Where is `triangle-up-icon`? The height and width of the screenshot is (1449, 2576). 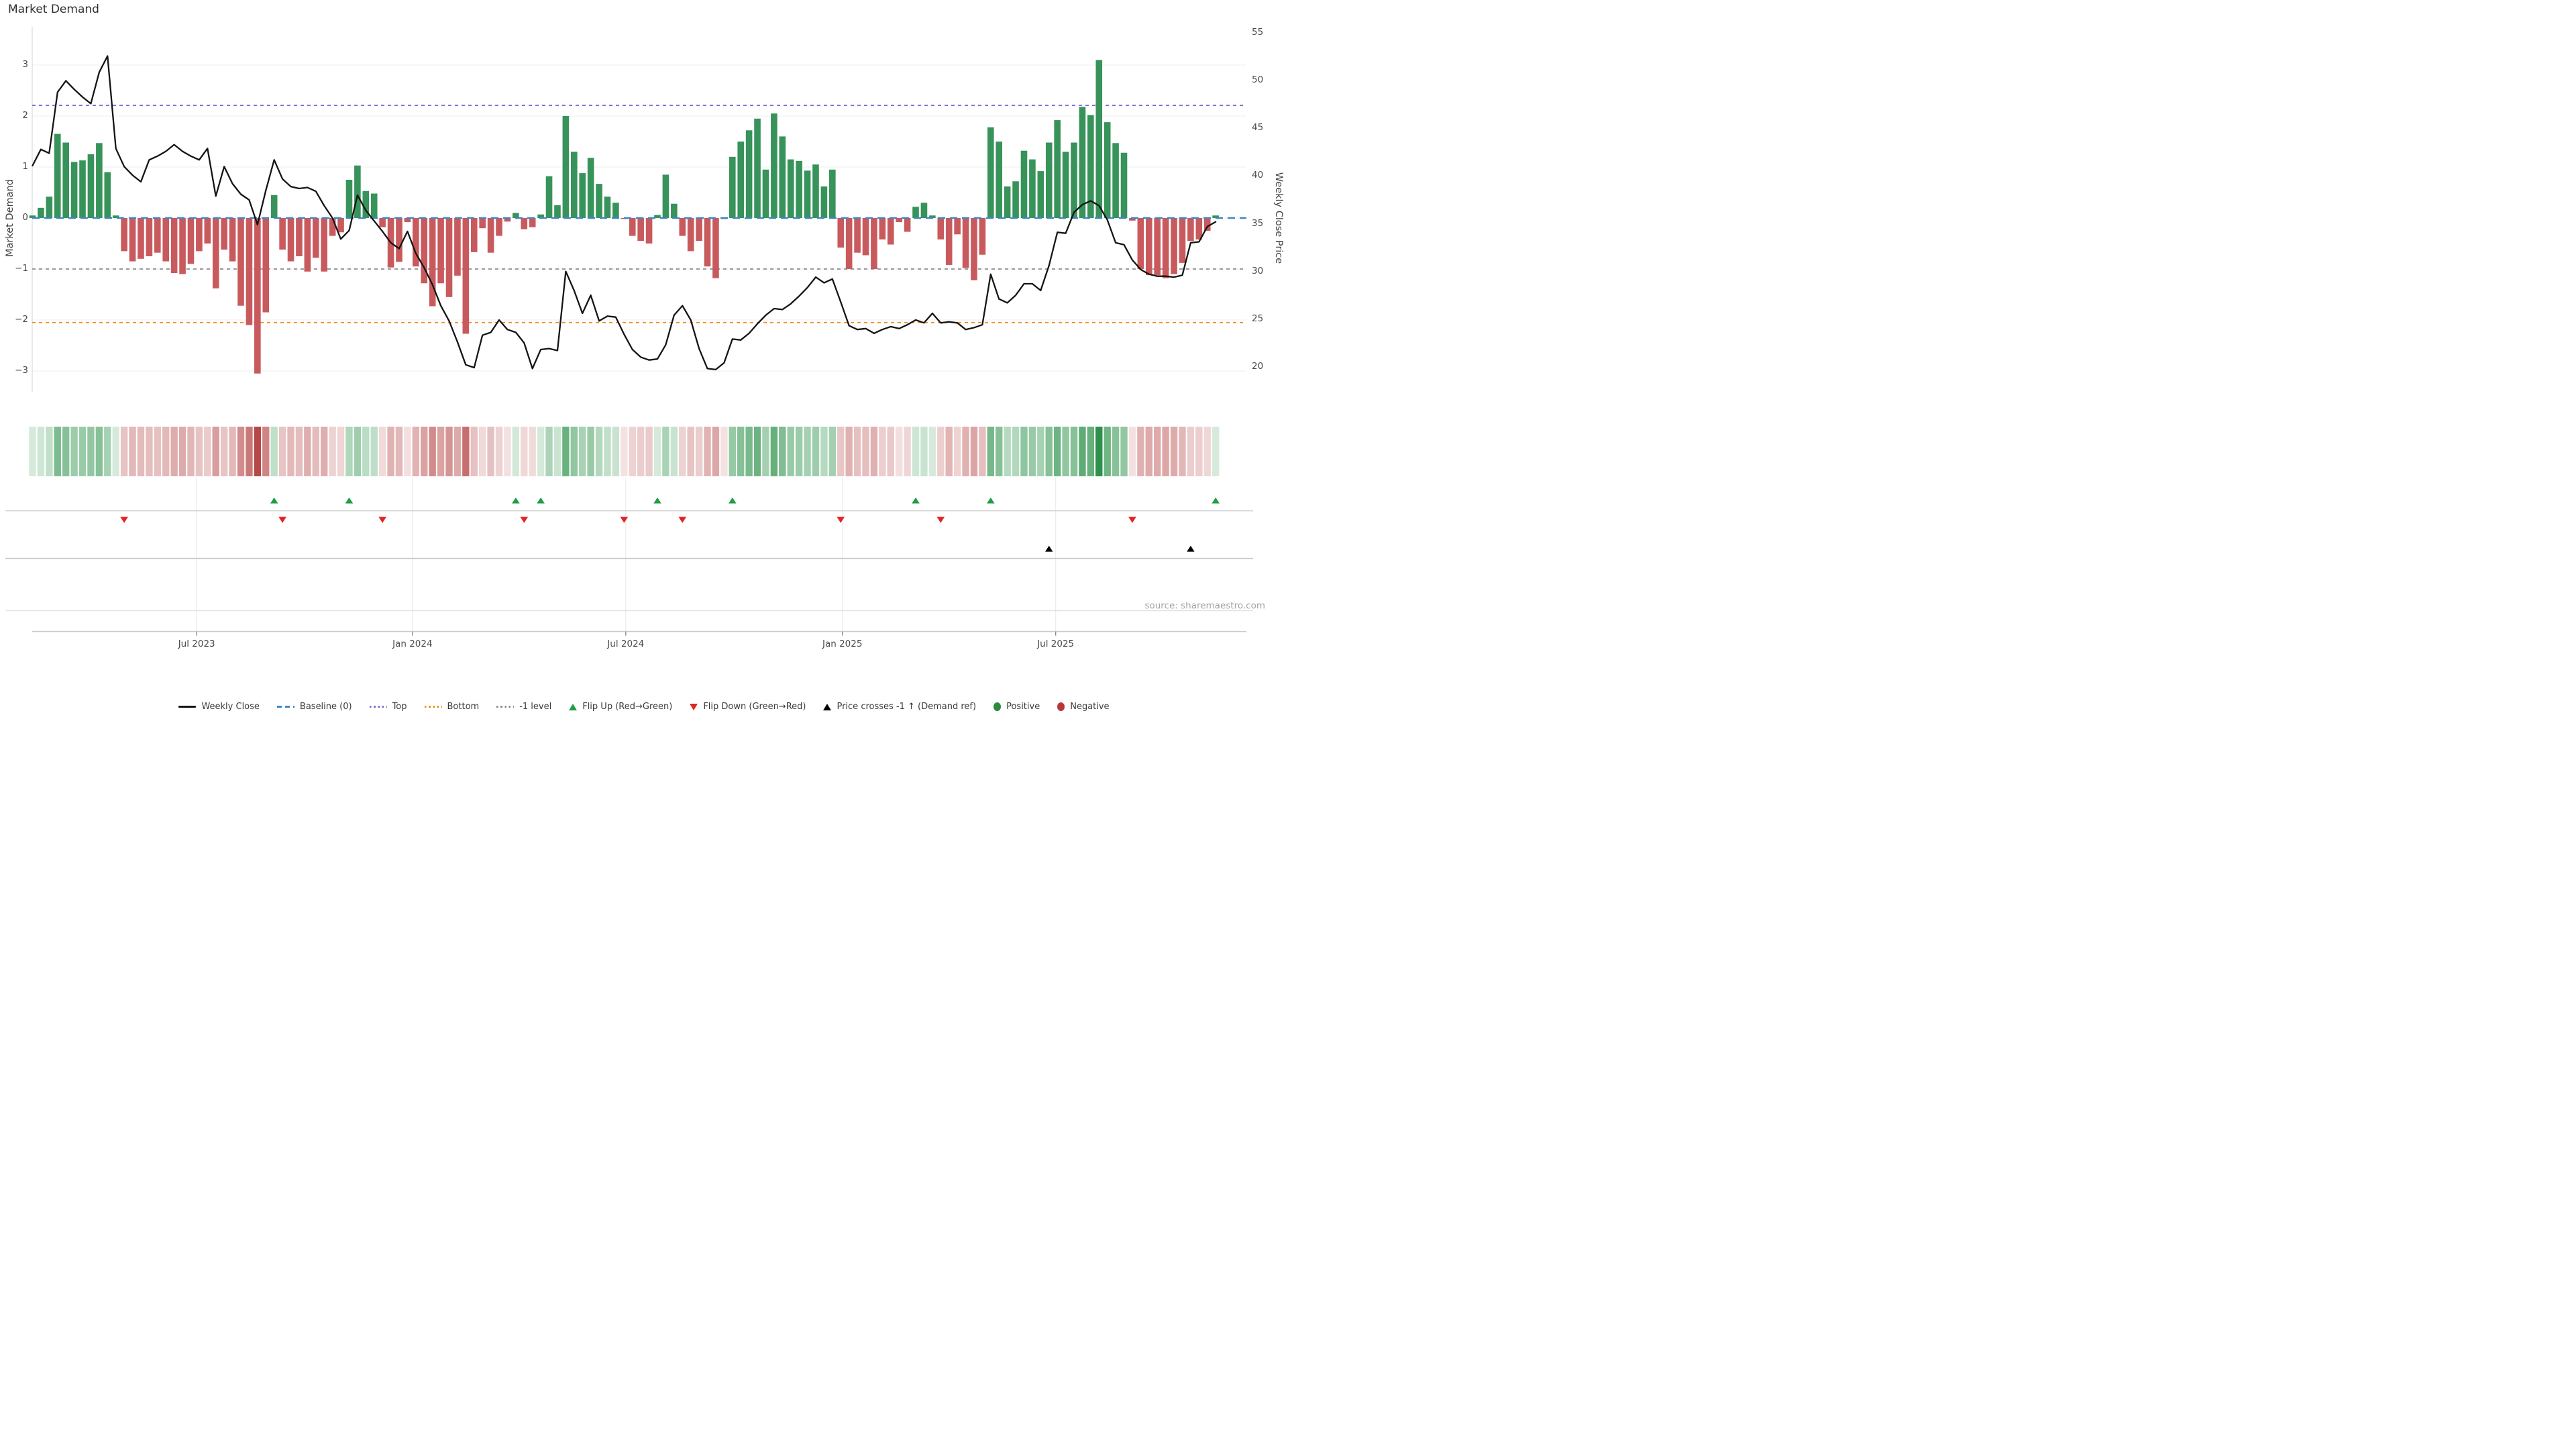 triangle-up-icon is located at coordinates (573, 706).